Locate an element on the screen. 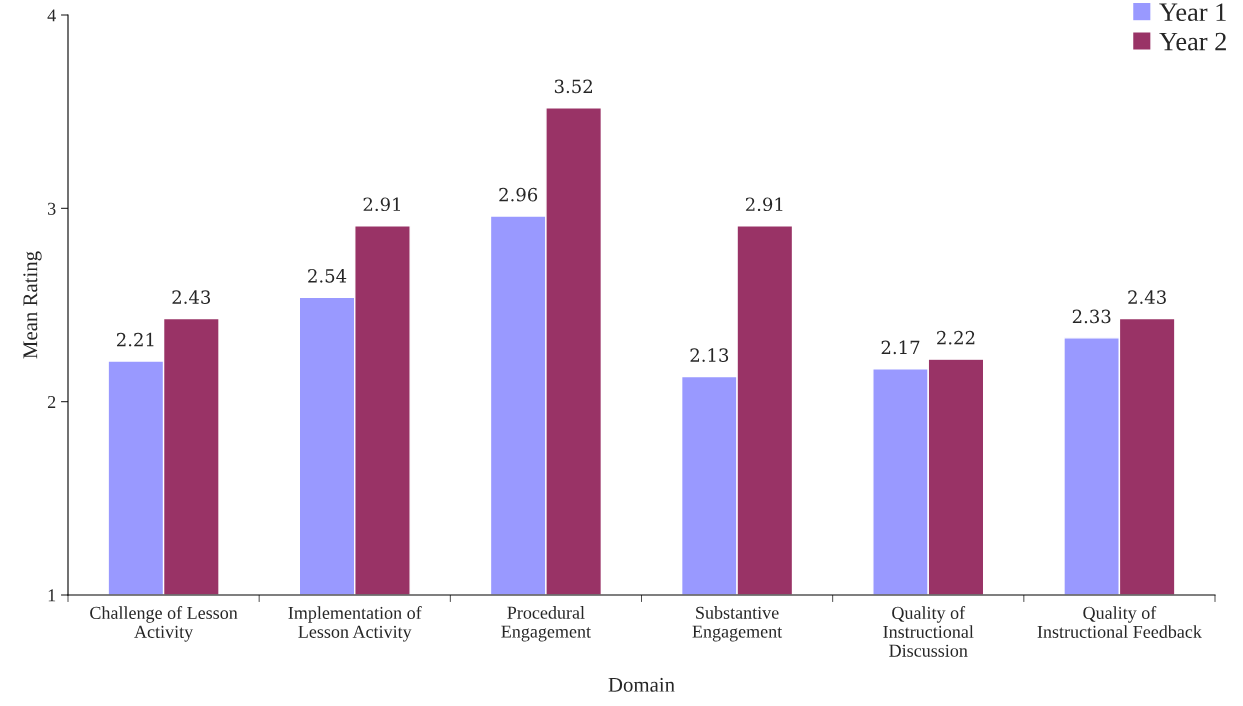 Image resolution: width=1243 pixels, height=706 pixels. x-tick-label: Quality of Instructional Discussion is located at coordinates (928, 631).